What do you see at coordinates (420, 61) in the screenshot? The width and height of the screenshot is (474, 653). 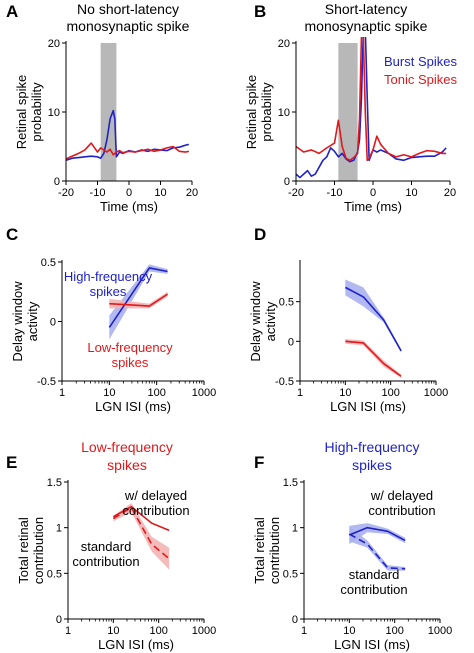 I see `legend-entry: Burst Spikes` at bounding box center [420, 61].